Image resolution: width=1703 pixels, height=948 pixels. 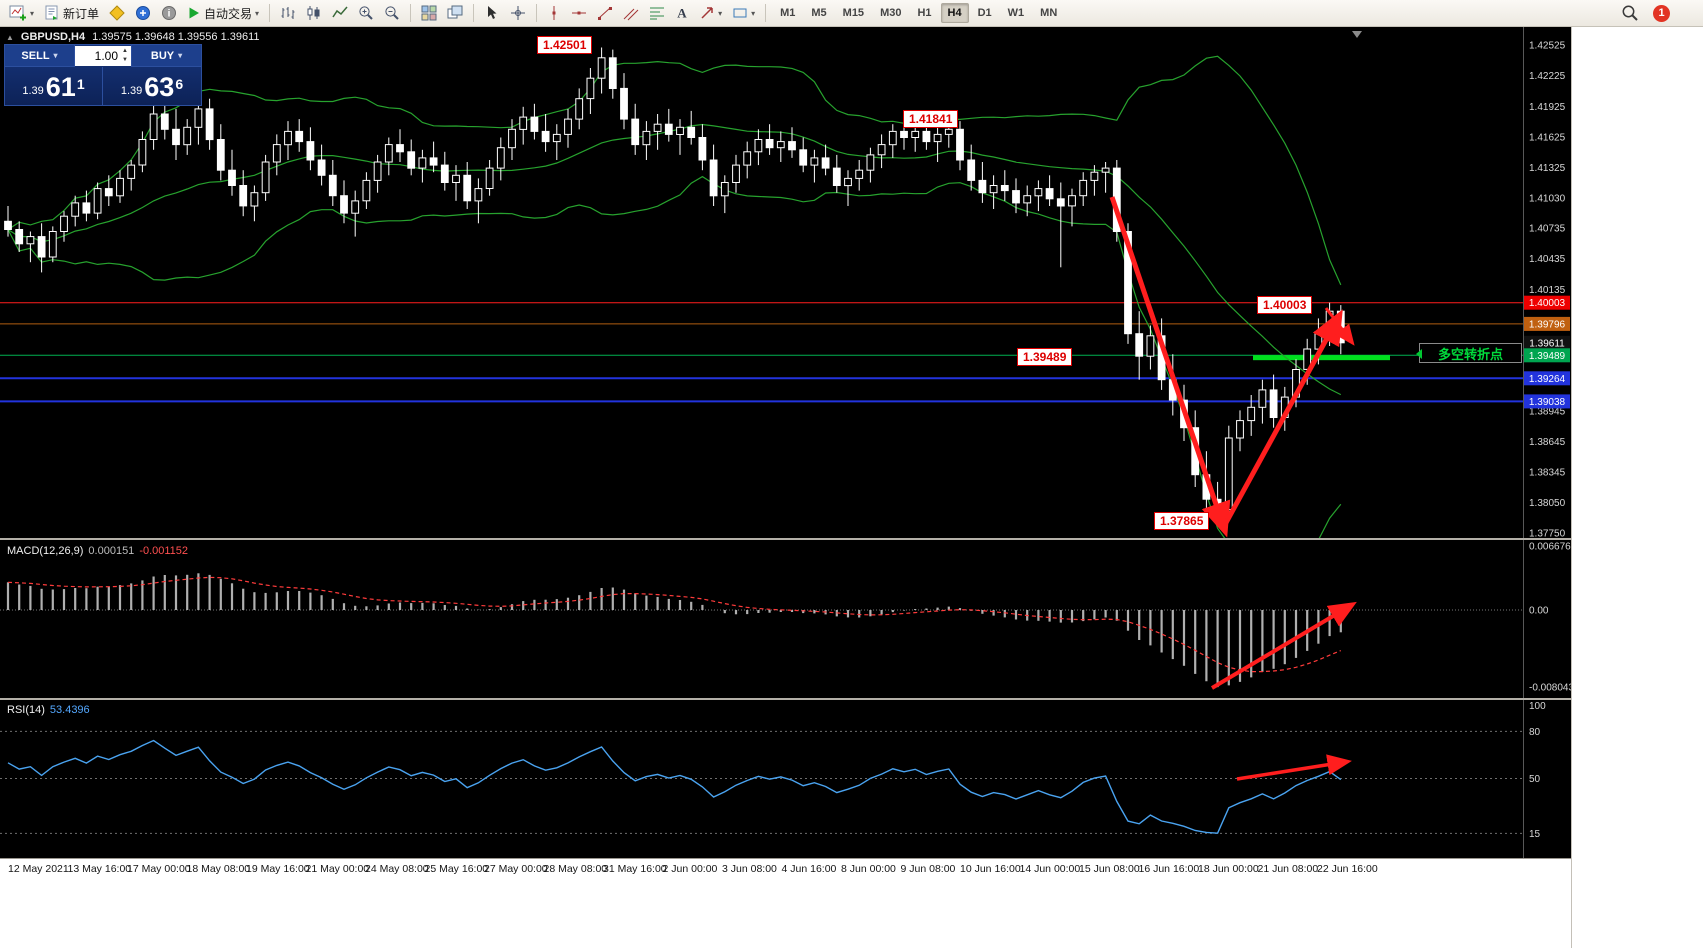 What do you see at coordinates (71, 13) in the screenshot?
I see `new-order-button: 新订单` at bounding box center [71, 13].